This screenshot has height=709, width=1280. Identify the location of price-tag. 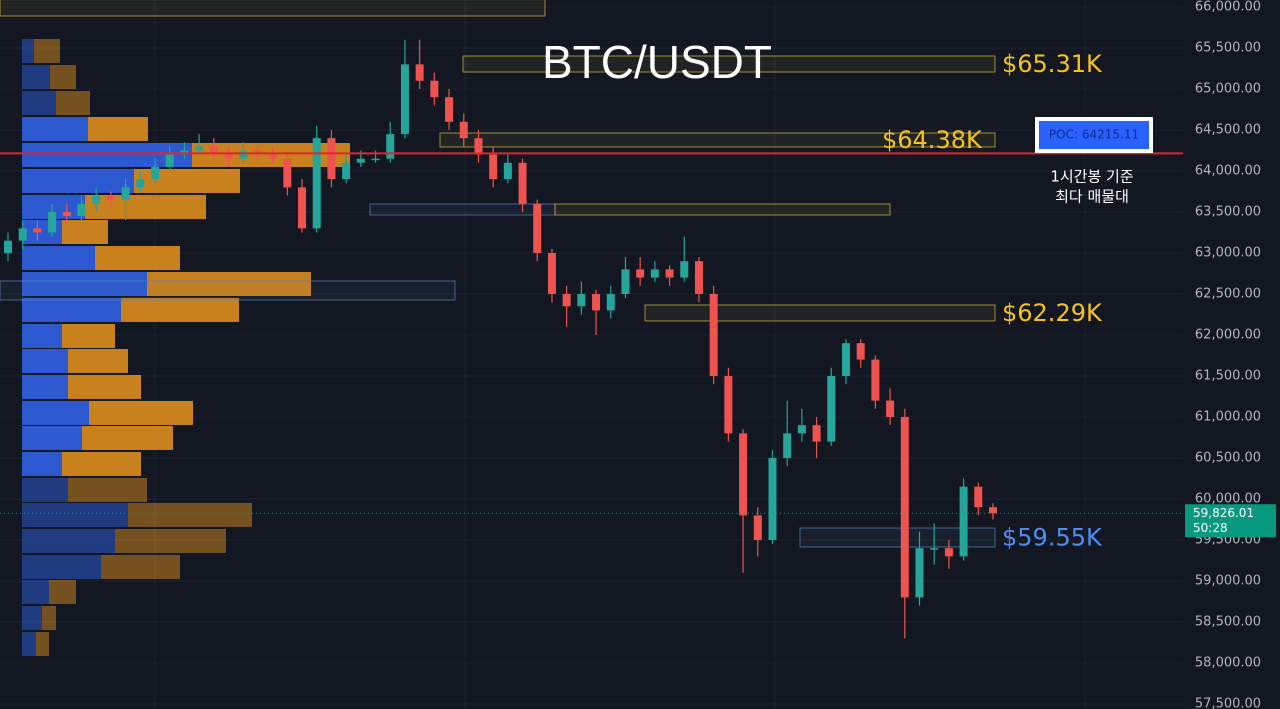
(1227, 521).